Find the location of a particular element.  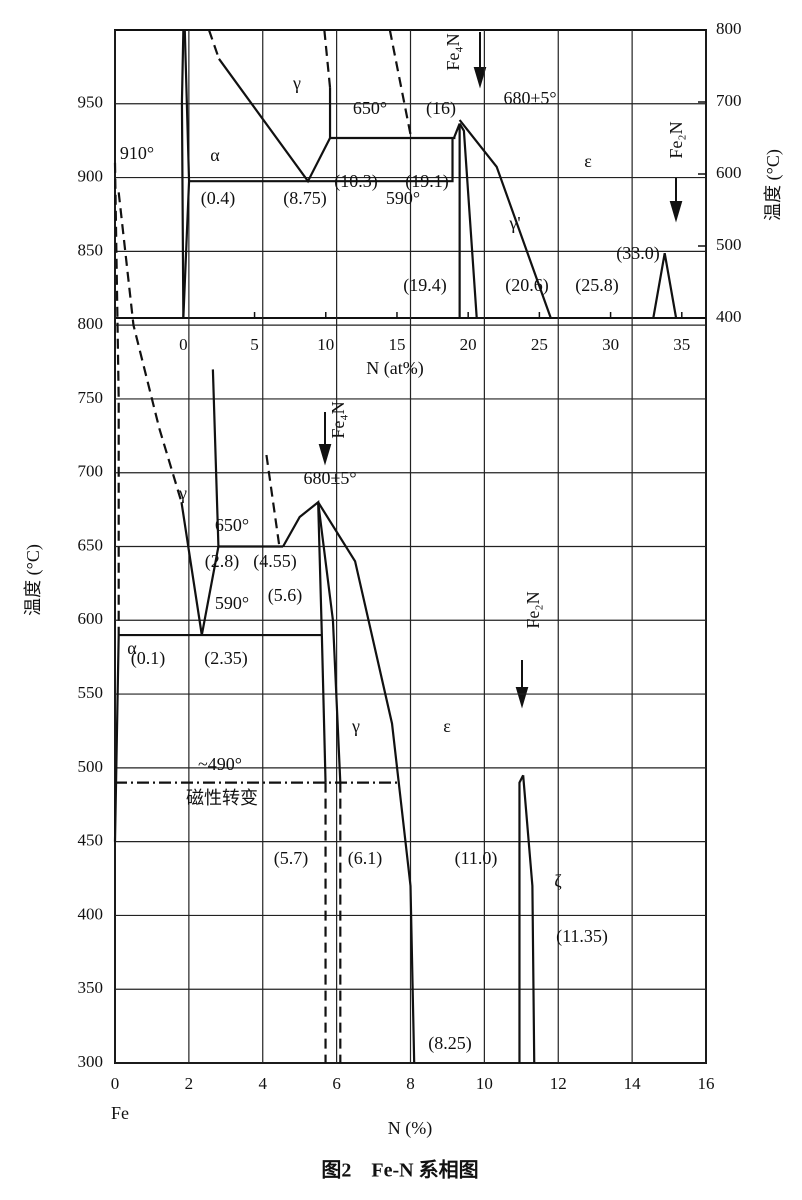

y-tick-label: 900 is located at coordinates (91, 175).